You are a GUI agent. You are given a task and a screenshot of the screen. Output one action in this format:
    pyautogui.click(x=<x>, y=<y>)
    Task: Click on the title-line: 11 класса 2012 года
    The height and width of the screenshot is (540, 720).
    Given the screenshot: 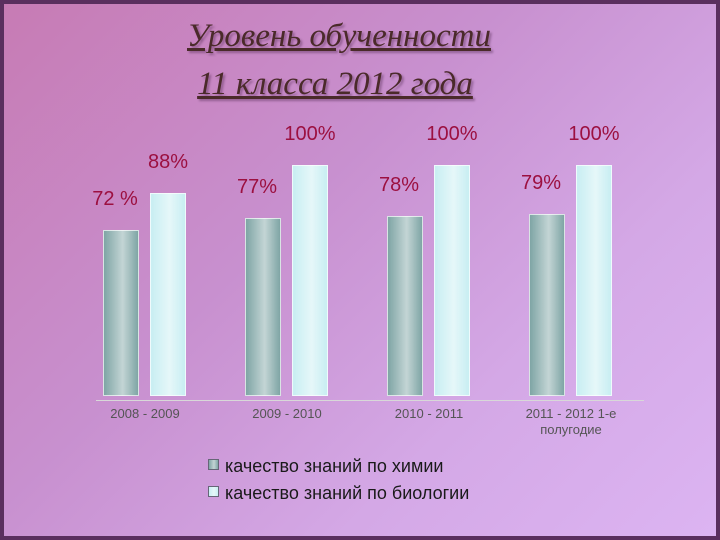 What is the action you would take?
    pyautogui.click(x=335, y=84)
    